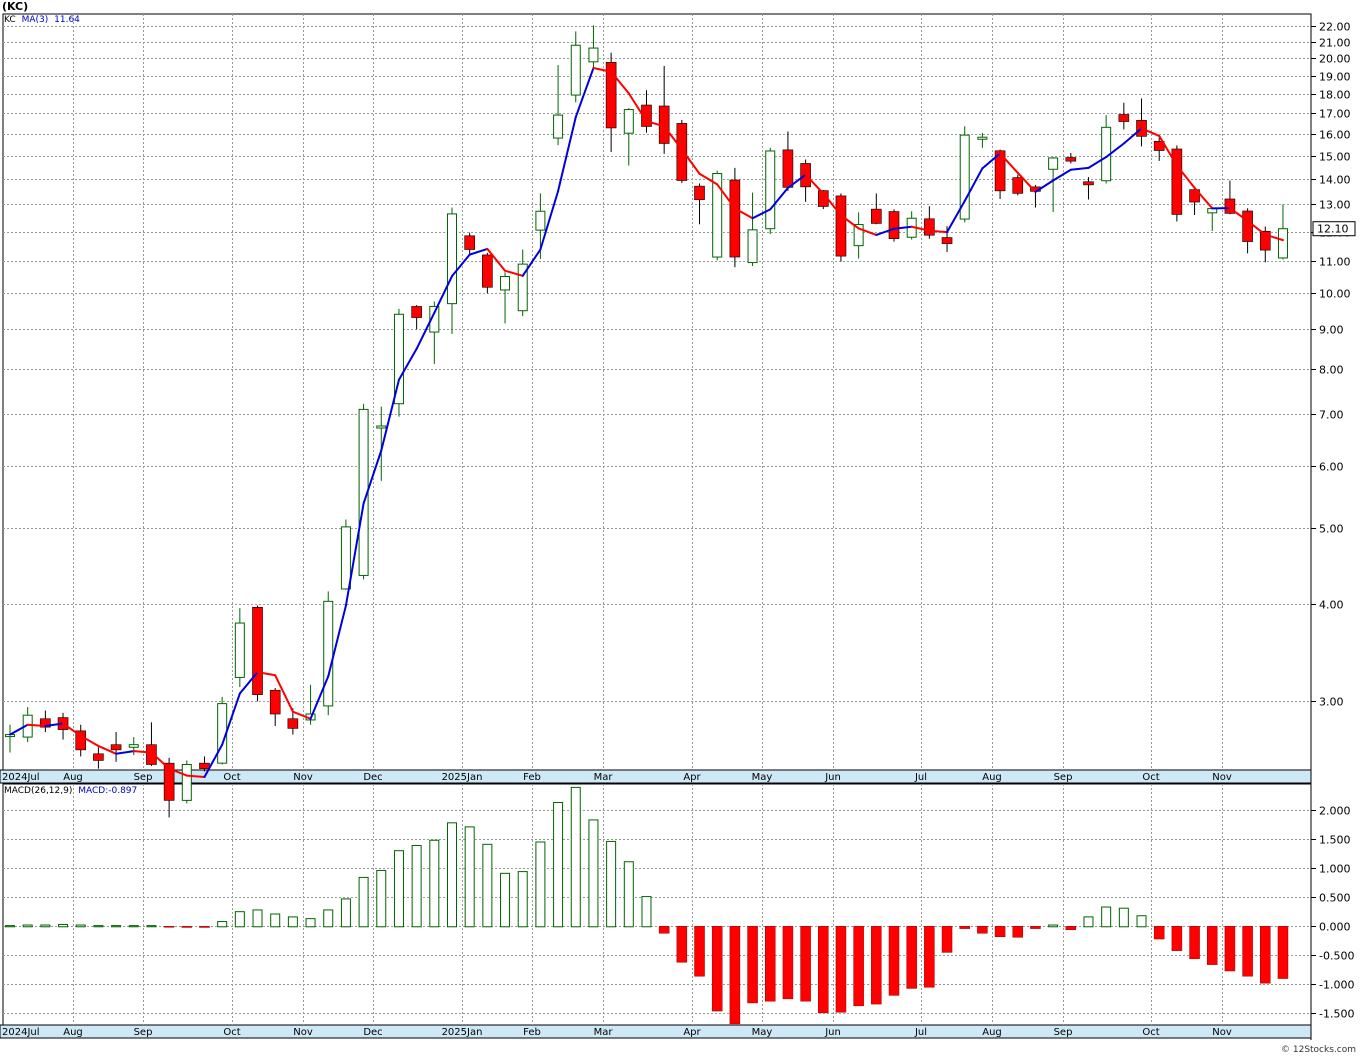 The height and width of the screenshot is (1060, 1360). Describe the element at coordinates (1335, 27) in the screenshot. I see `price-tick-label: 22.00` at that location.